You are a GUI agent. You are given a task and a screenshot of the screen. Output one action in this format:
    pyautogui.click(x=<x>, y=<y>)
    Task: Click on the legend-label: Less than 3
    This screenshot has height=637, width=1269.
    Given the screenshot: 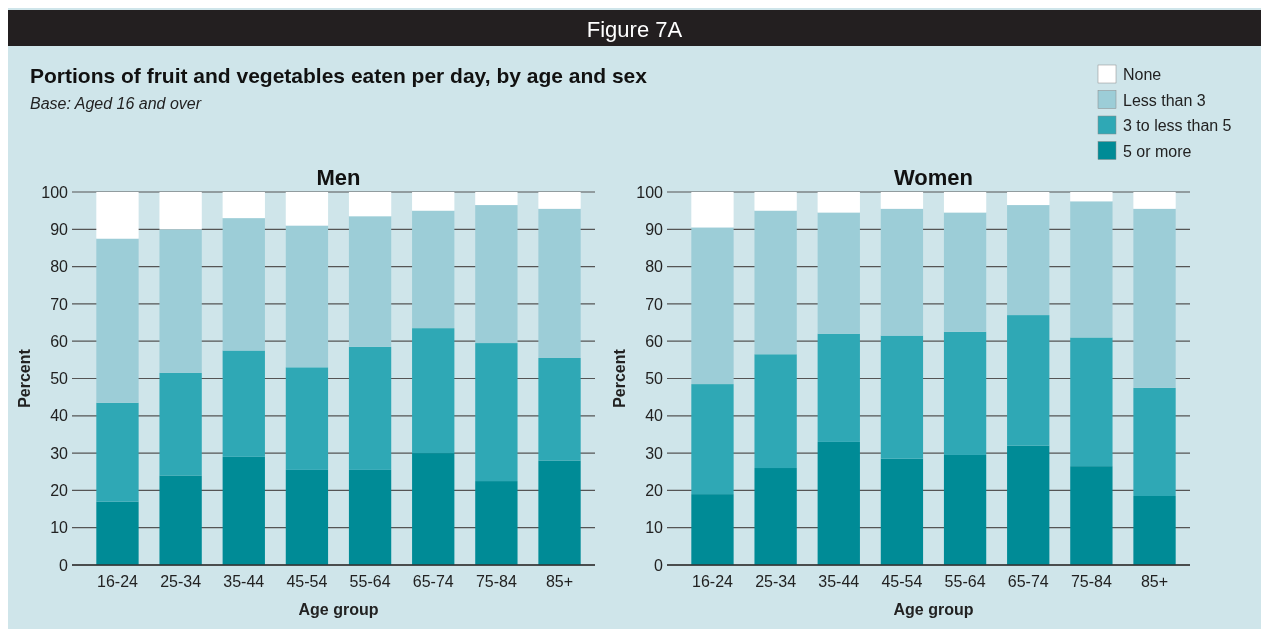 What is the action you would take?
    pyautogui.click(x=1164, y=100)
    